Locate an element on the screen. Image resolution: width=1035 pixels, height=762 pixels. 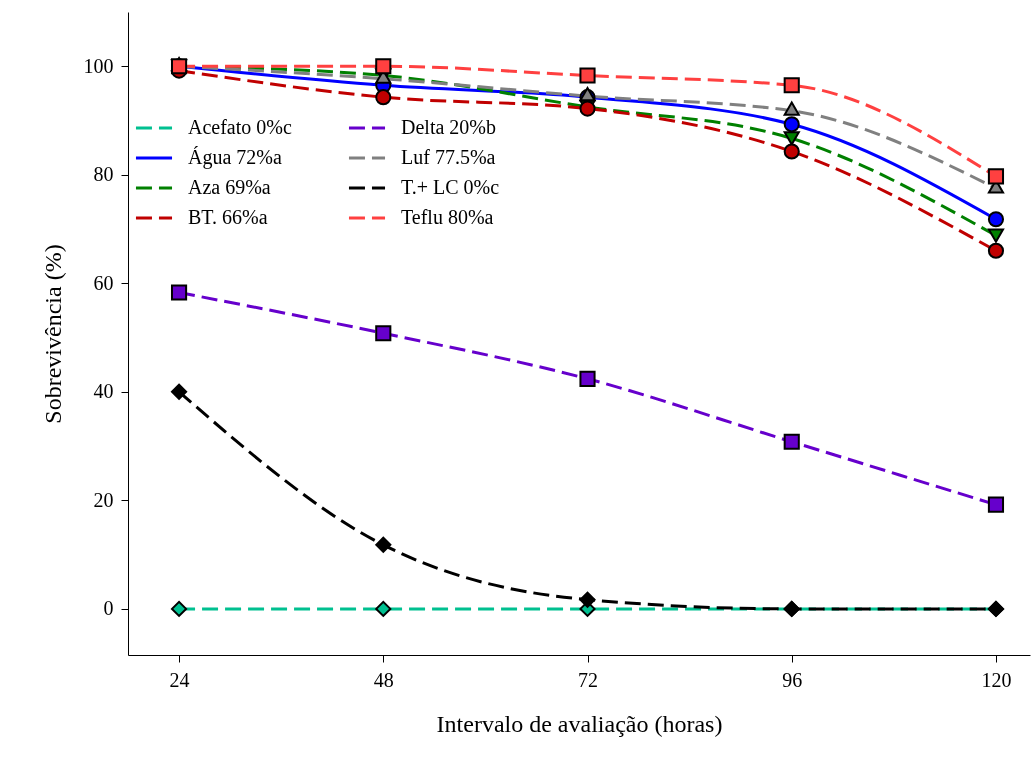
legend-label: Delta 20%b is located at coordinates (448, 127).